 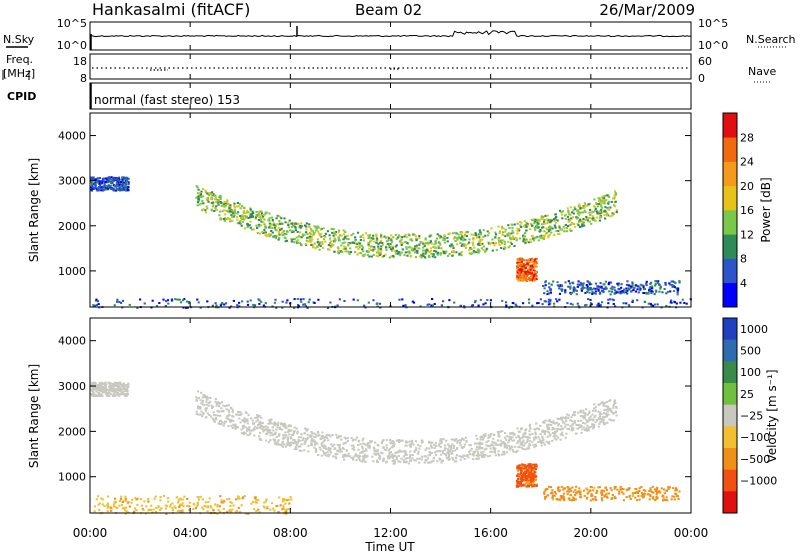 What do you see at coordinates (743, 259) in the screenshot?
I see `power-colorbar-tick: 8` at bounding box center [743, 259].